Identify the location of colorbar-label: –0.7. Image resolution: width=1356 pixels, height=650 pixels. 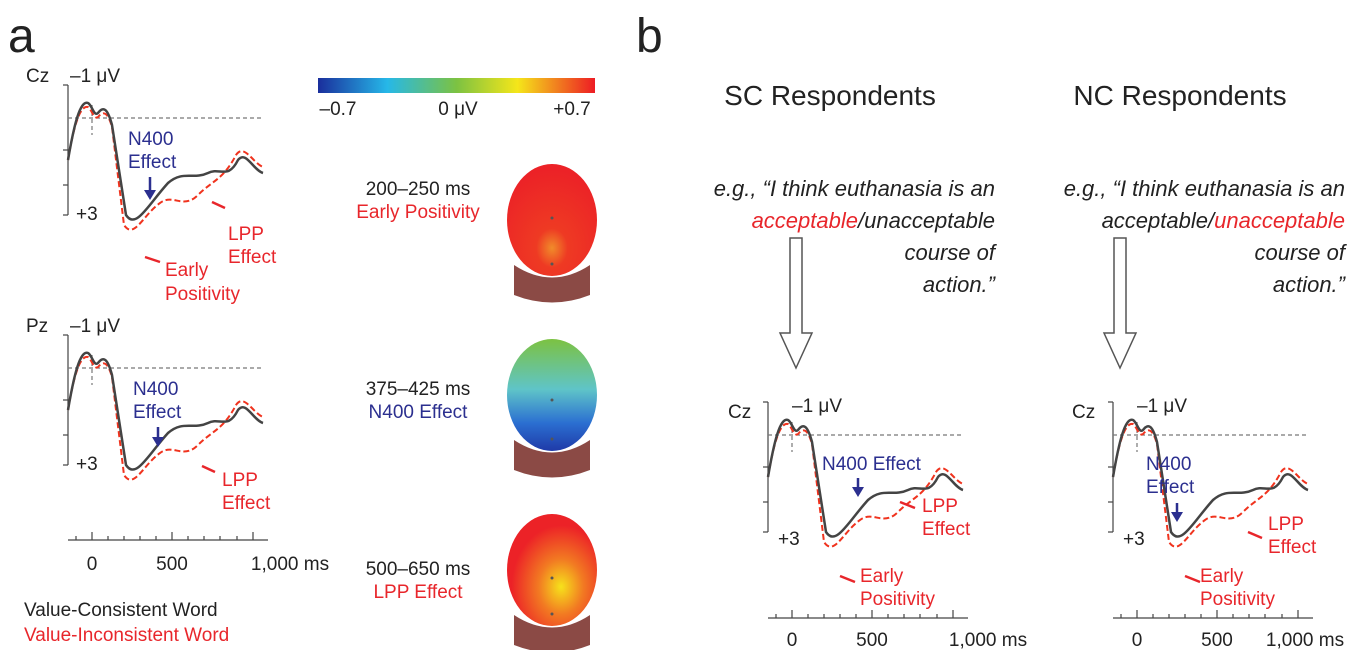
(338, 109).